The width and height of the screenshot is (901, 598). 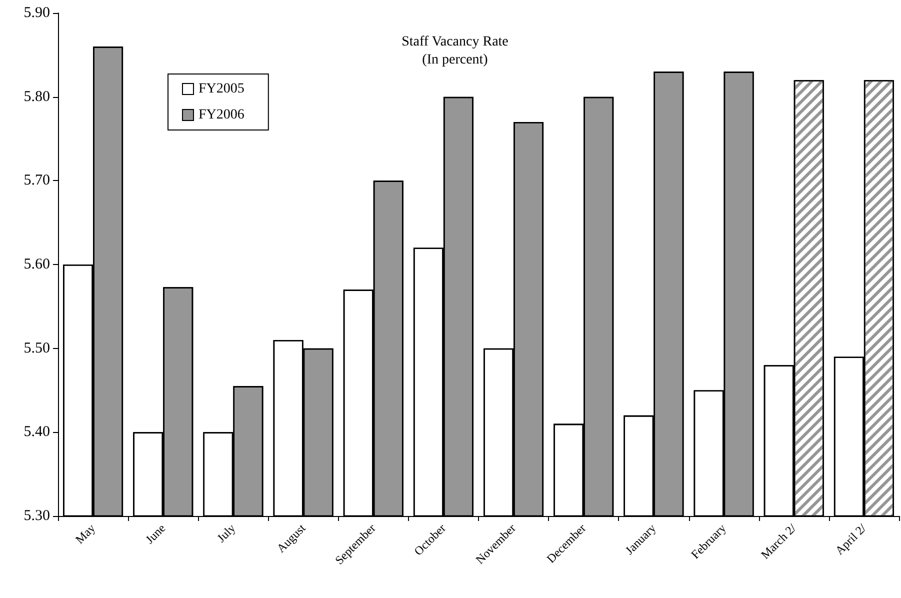 What do you see at coordinates (37, 264) in the screenshot?
I see `y-tick-label: 5.60` at bounding box center [37, 264].